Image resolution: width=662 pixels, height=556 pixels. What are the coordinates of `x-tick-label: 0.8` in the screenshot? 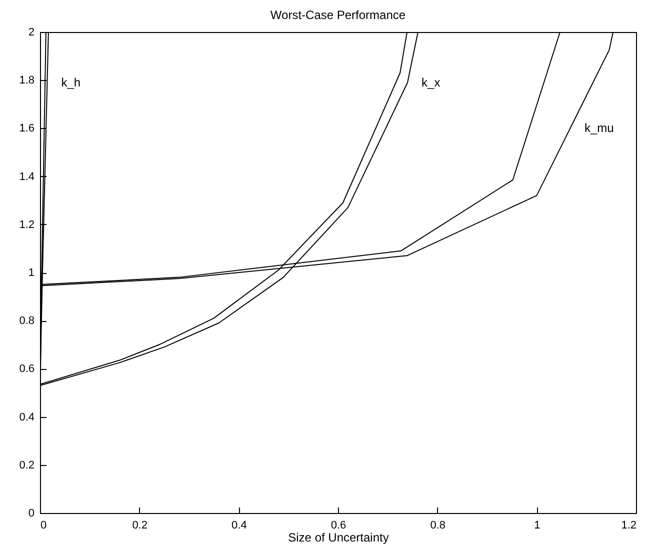 It's located at (438, 526).